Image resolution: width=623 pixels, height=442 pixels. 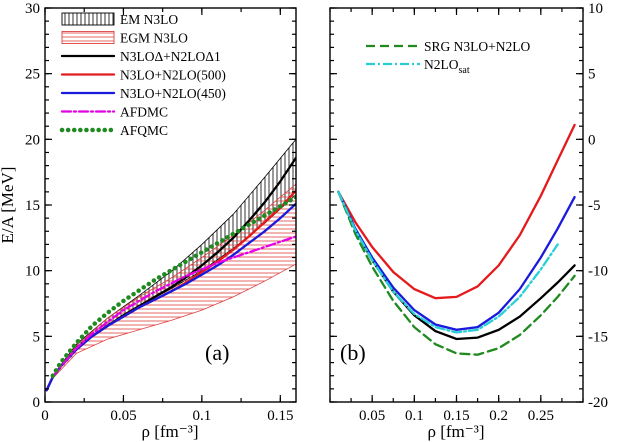 I want to click on legend-label-srg: SRG N3LO+N2LO, so click(x=477, y=46).